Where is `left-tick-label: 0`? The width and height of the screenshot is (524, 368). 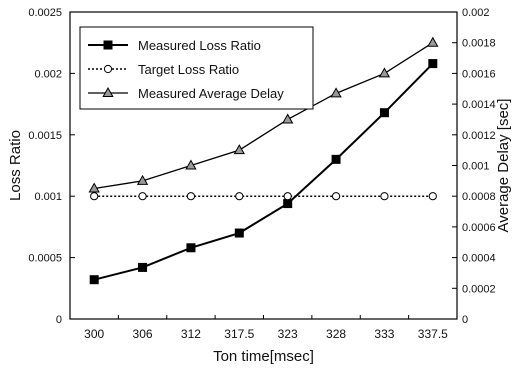 left-tick-label: 0 is located at coordinates (59, 320).